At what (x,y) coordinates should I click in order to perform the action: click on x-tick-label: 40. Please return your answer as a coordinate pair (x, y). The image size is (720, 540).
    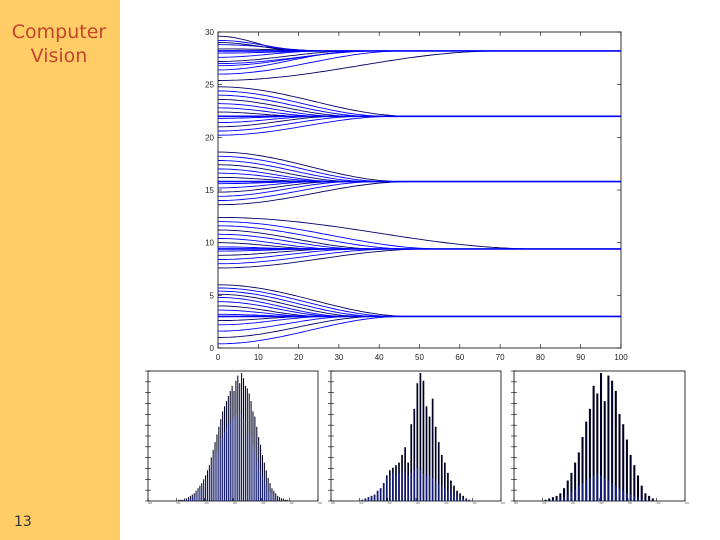
    Looking at the image, I should click on (379, 357).